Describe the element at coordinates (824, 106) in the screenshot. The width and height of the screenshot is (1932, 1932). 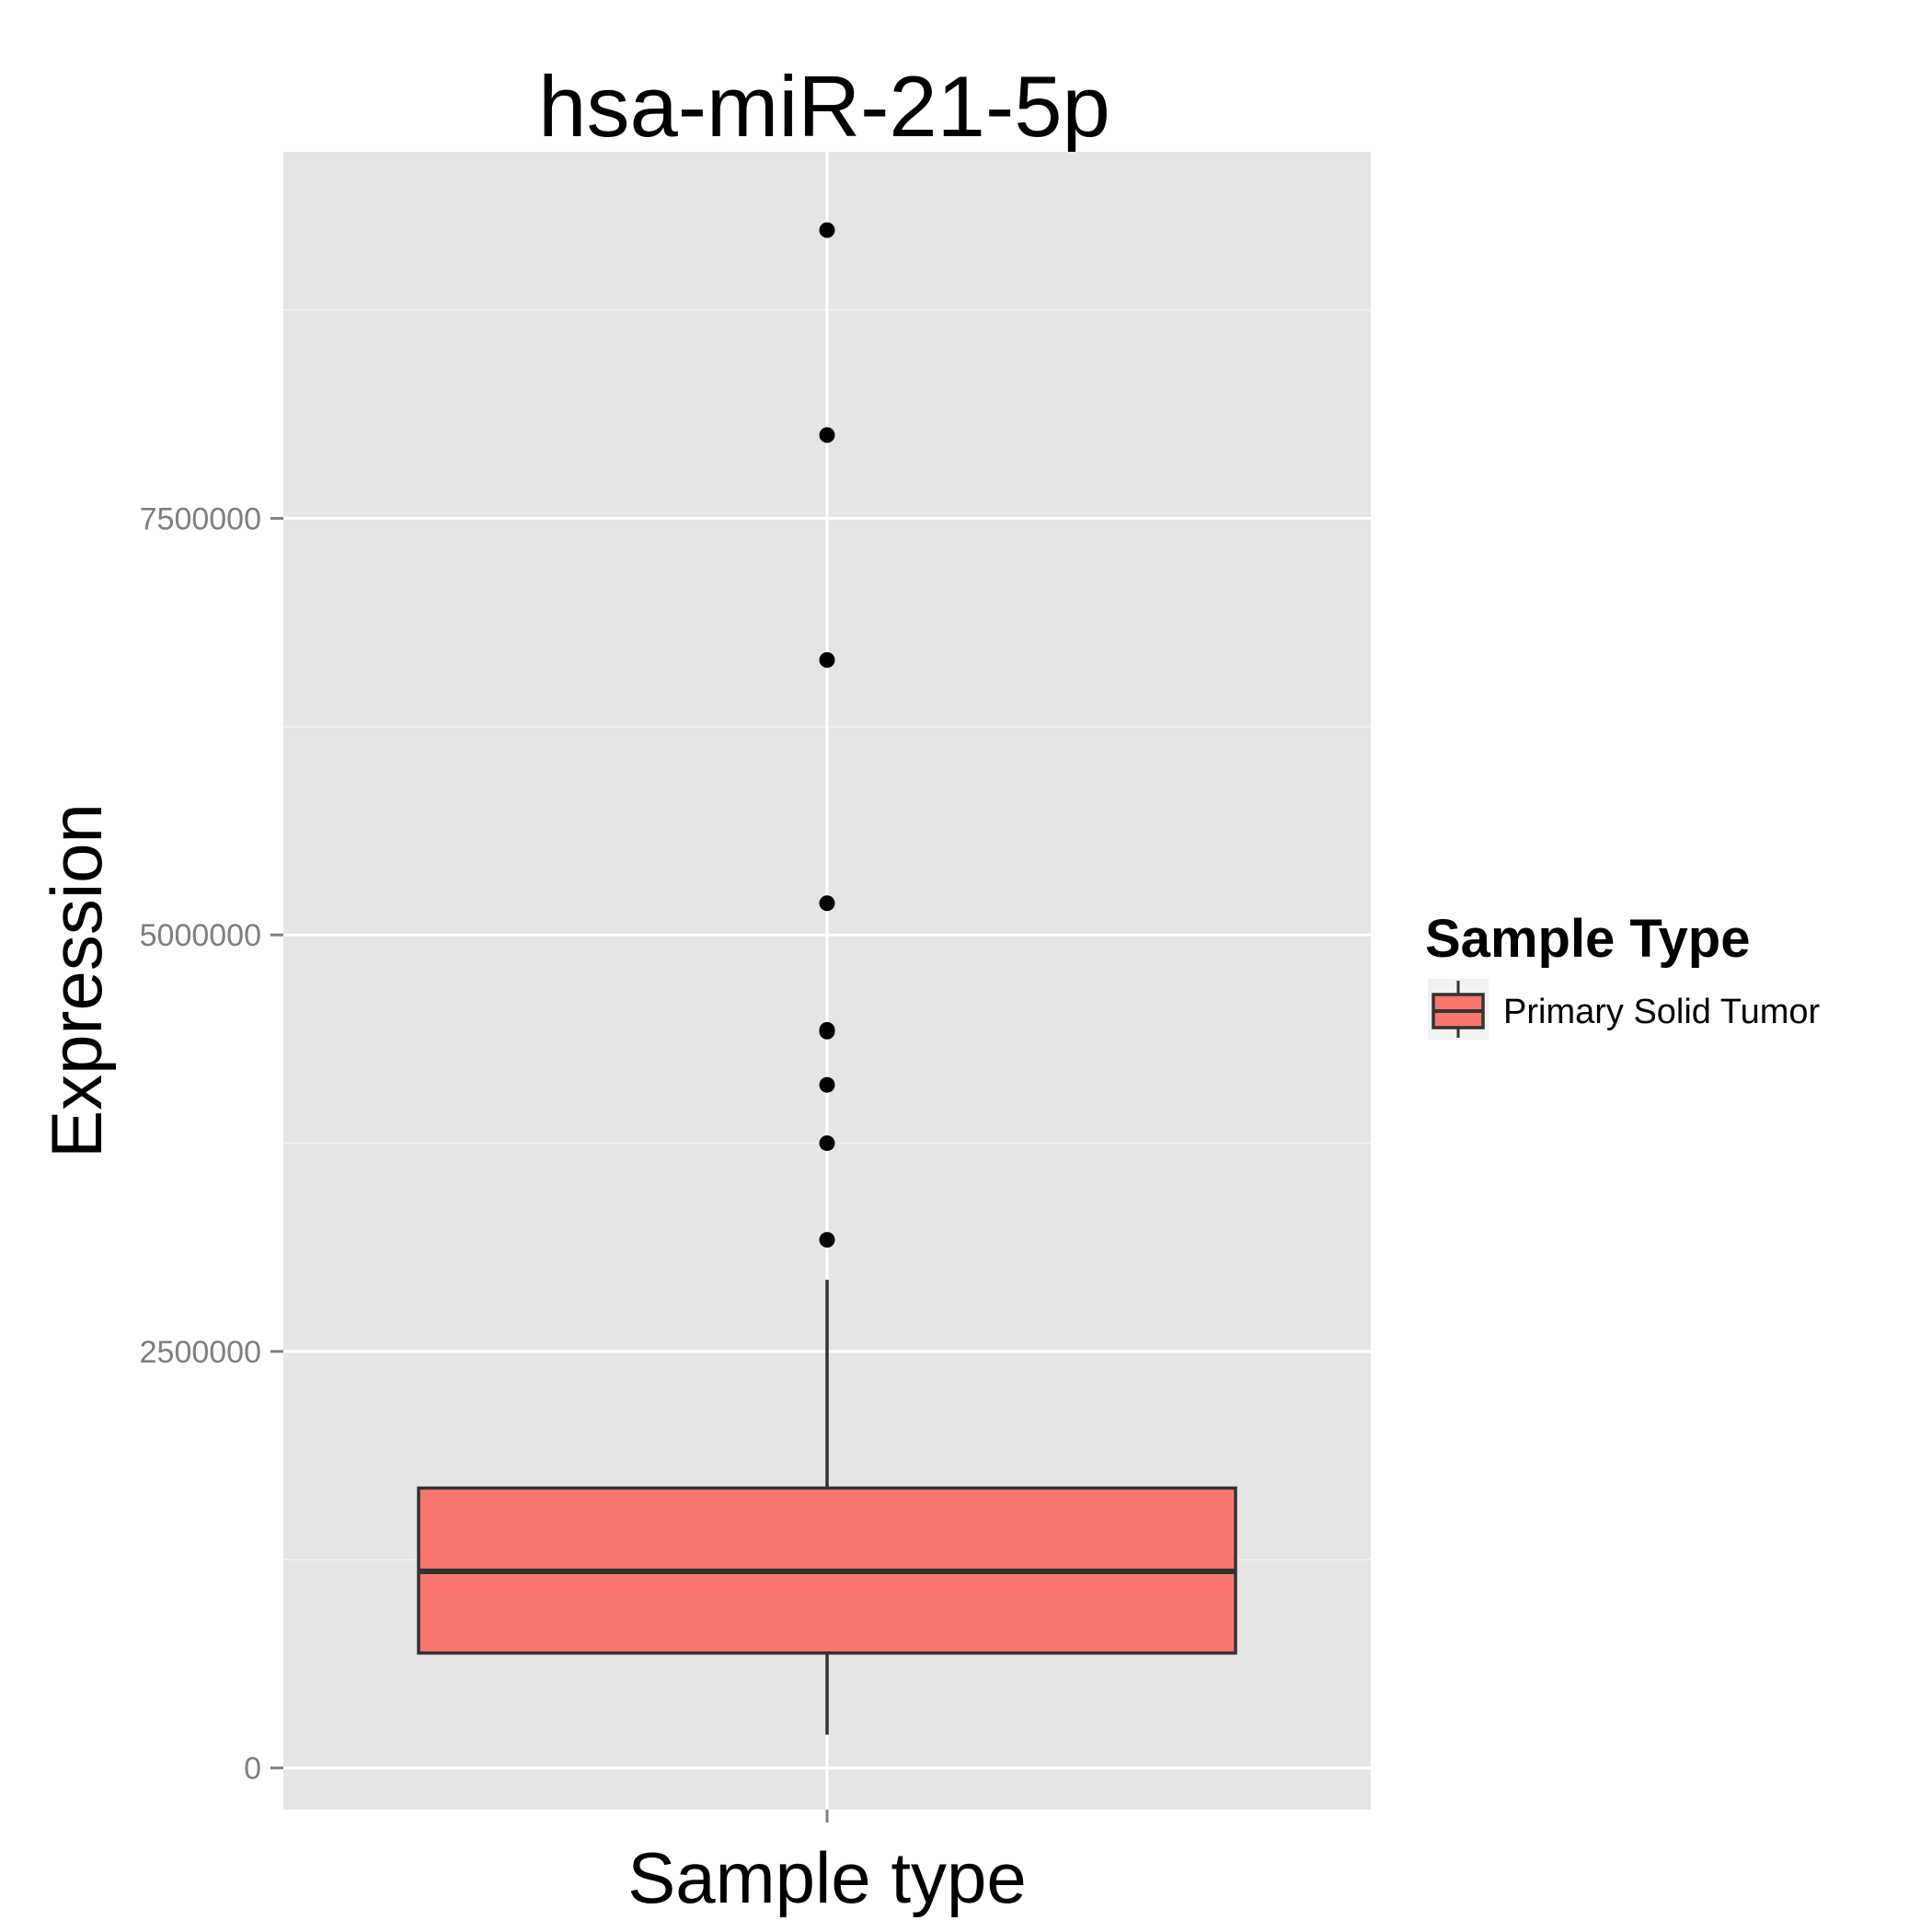
I see `chart-title: hsa-miR-21-5p` at that location.